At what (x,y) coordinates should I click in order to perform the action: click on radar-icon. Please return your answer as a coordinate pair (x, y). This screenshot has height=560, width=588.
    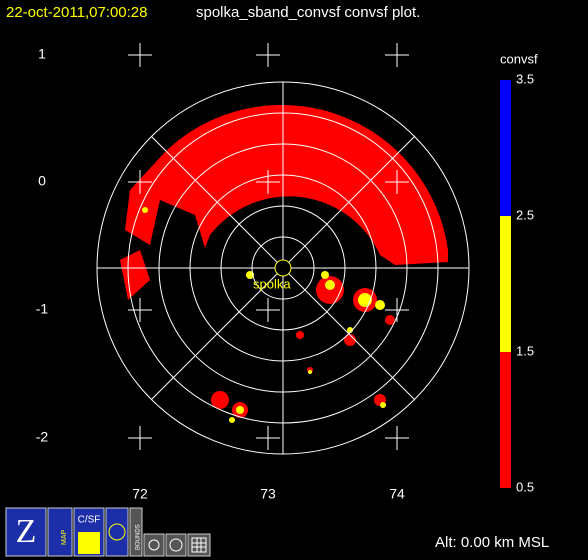
    Looking at the image, I should click on (117, 532).